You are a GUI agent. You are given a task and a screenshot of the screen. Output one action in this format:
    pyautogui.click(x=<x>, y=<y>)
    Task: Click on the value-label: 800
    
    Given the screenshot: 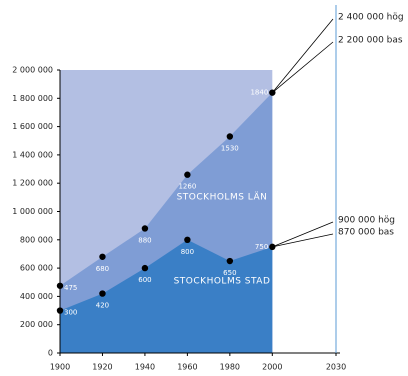 What is the action you would take?
    pyautogui.click(x=187, y=252)
    